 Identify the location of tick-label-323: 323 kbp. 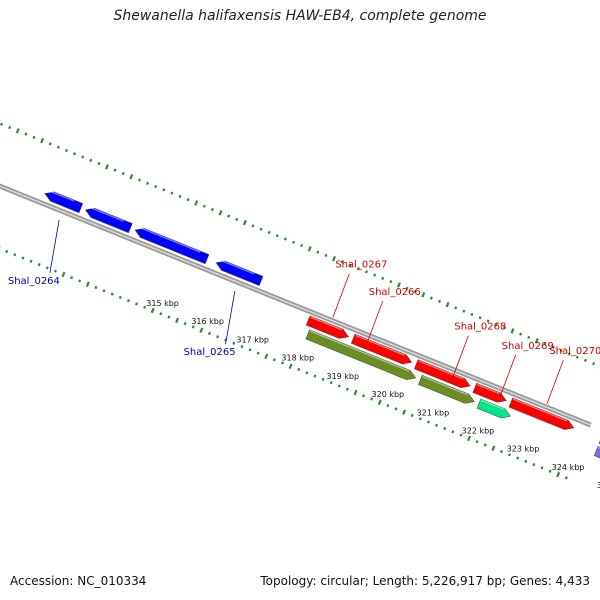
(523, 449).